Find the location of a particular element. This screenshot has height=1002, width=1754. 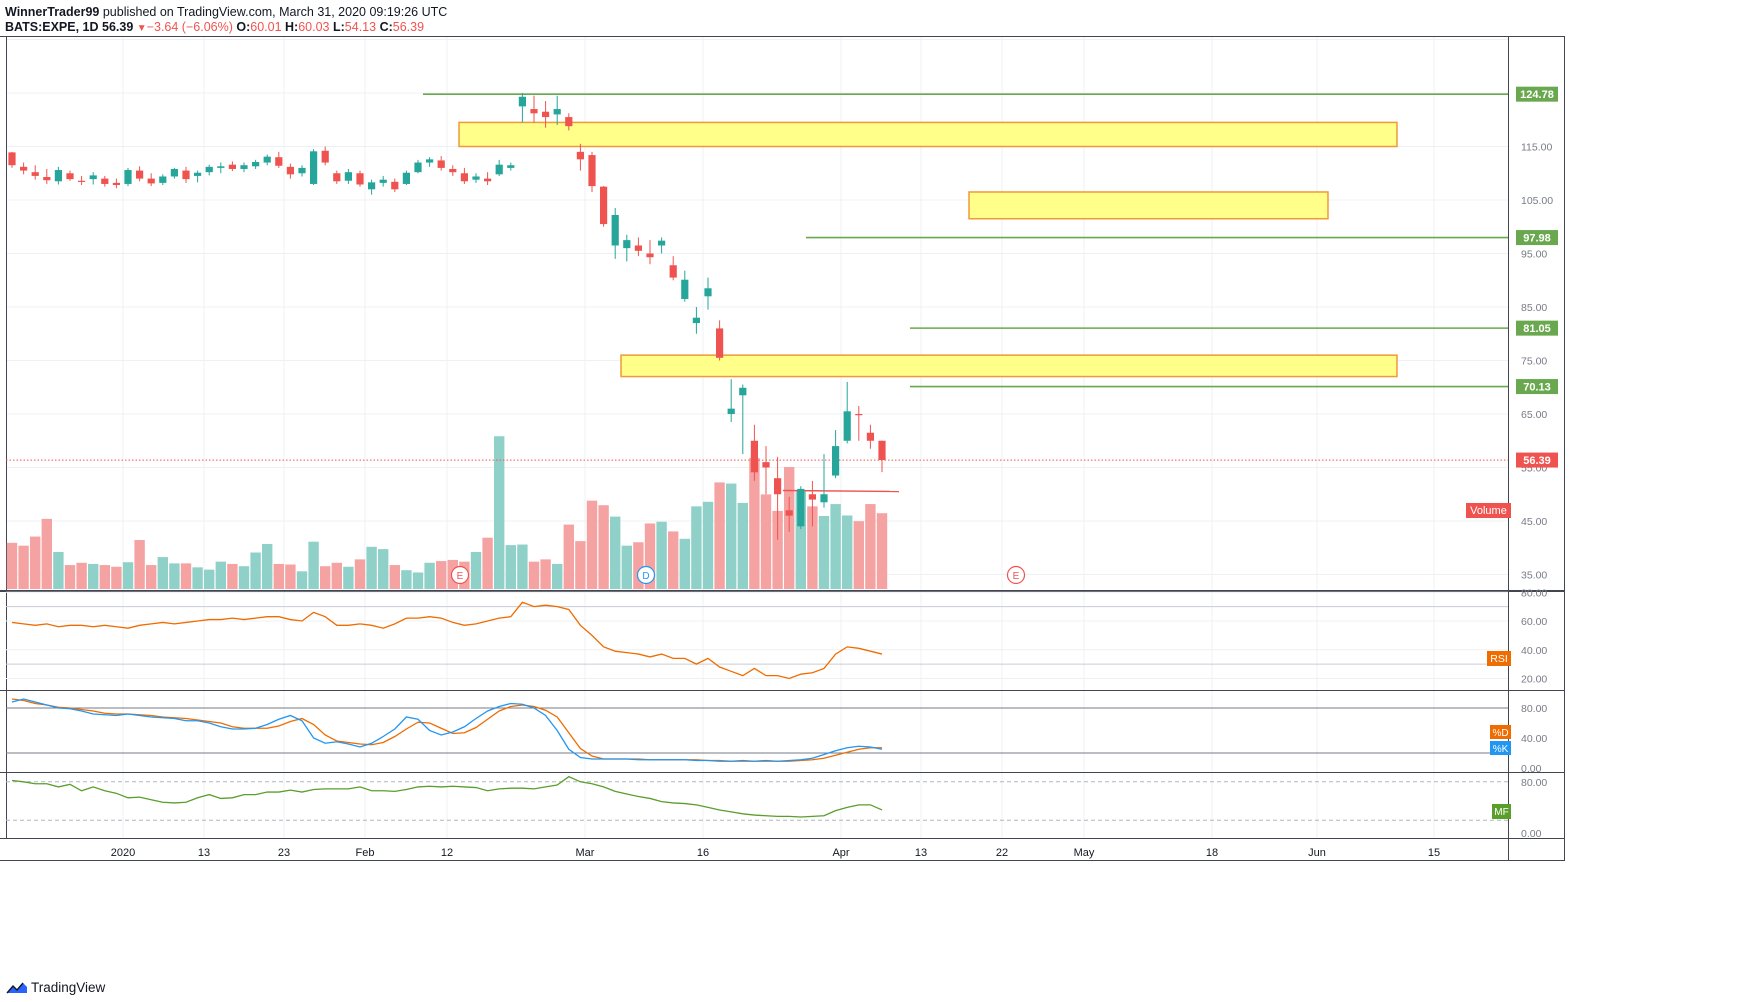

mf-line is located at coordinates (447, 796).